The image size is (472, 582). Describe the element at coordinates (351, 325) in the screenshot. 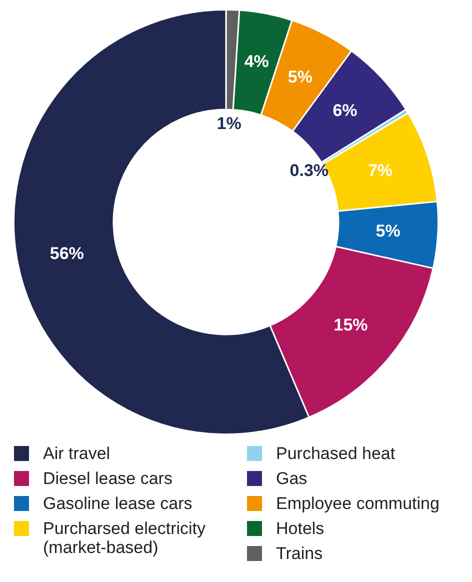

I see `data-label: 15%` at that location.